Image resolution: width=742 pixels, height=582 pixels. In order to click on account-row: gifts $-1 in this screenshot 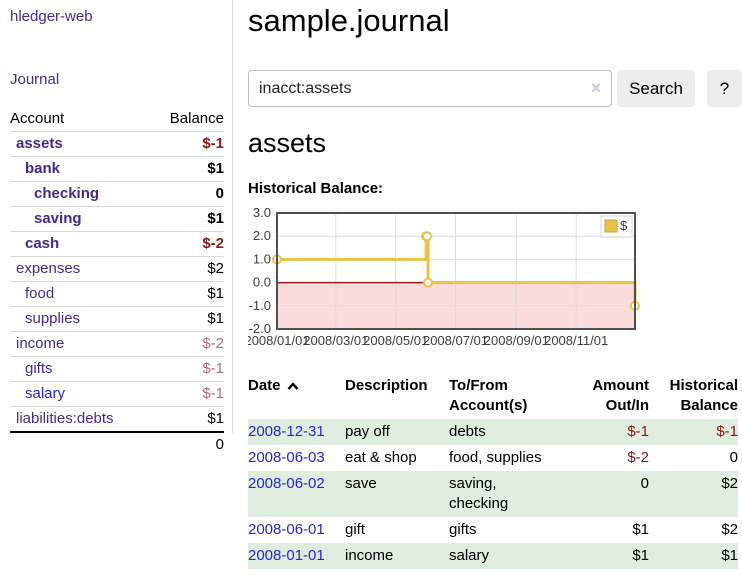, I will do `click(117, 369)`.